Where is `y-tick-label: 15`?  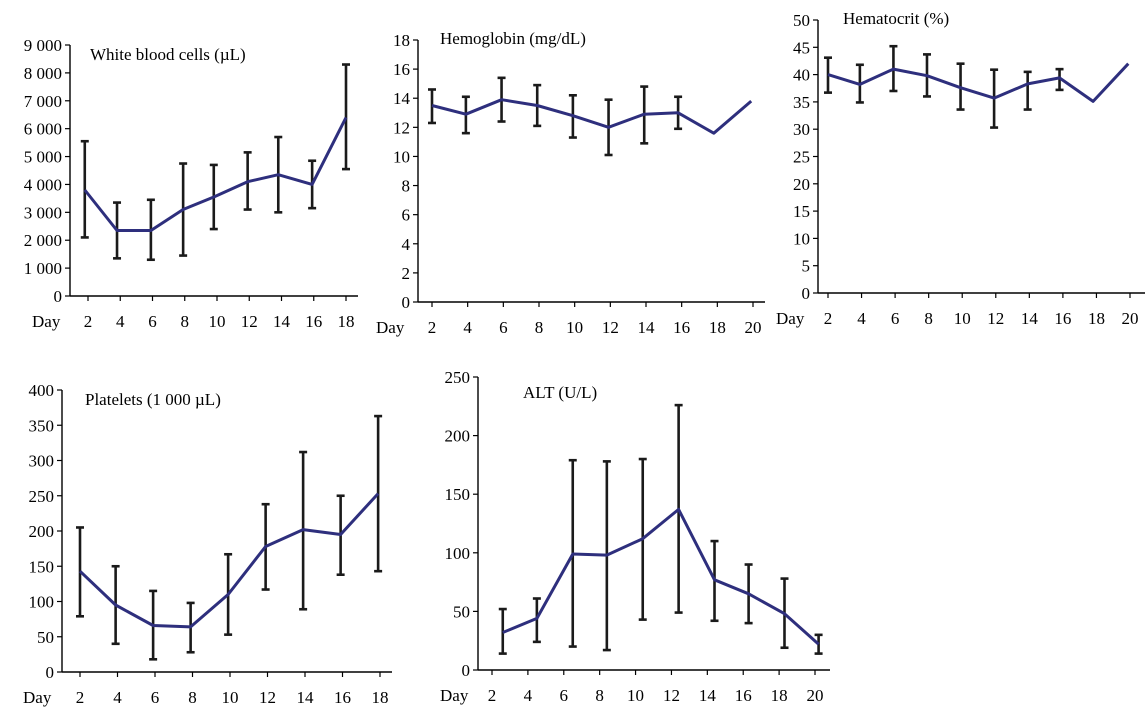
y-tick-label: 15 is located at coordinates (801, 211).